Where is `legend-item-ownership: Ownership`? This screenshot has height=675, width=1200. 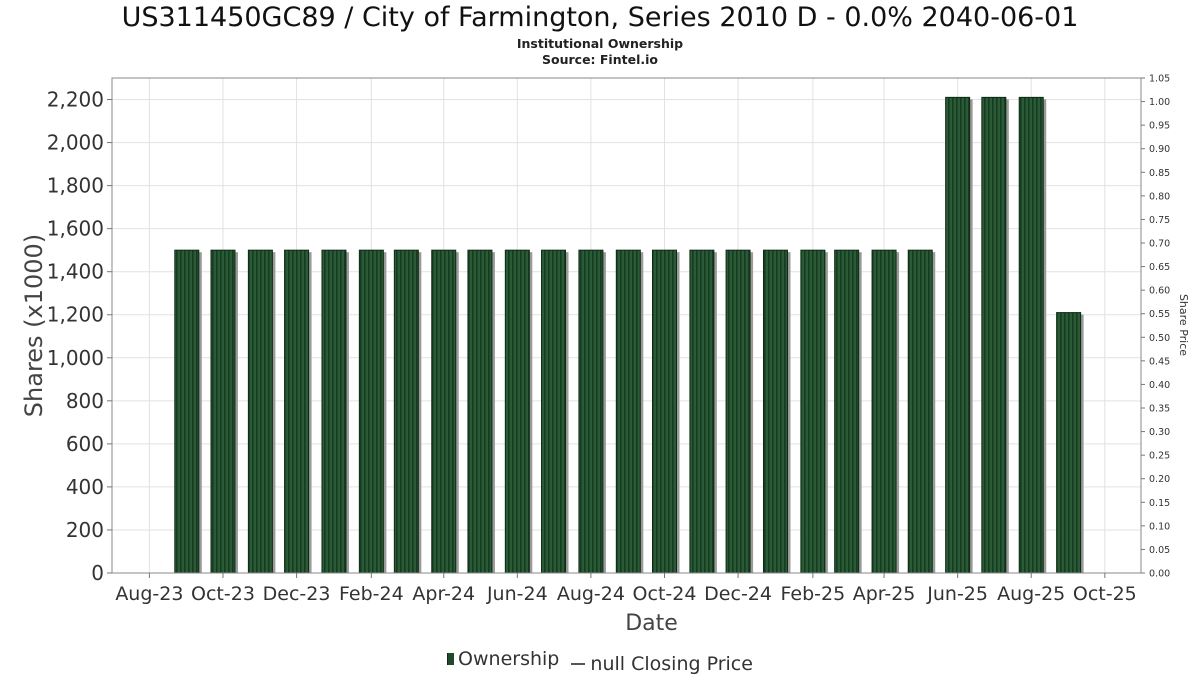 legend-item-ownership: Ownership is located at coordinates (503, 659).